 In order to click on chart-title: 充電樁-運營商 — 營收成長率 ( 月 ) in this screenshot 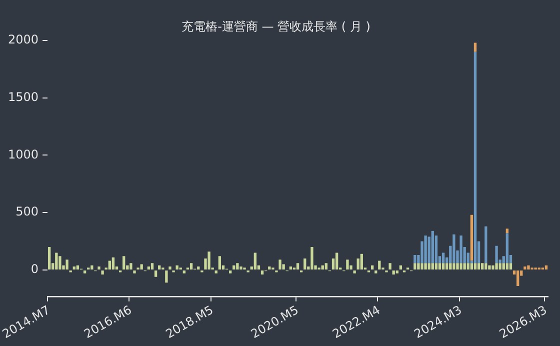, I will do `click(276, 26)`.